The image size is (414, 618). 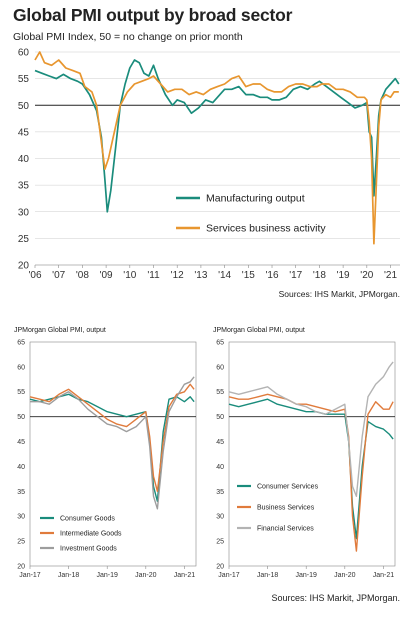 What do you see at coordinates (366, 275) in the screenshot?
I see `x-tick-label: '20` at bounding box center [366, 275].